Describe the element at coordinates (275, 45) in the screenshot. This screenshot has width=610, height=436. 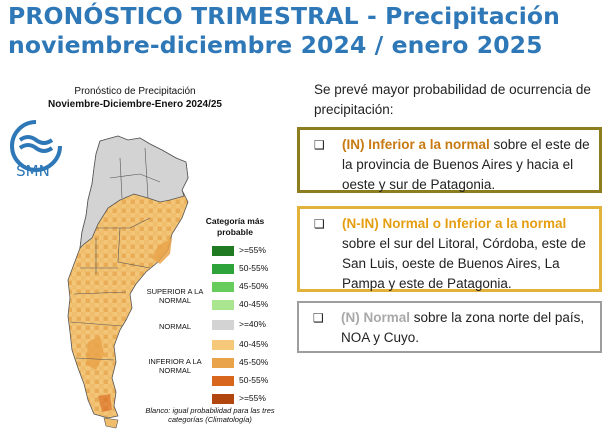
I see `title-line-2: noviembre-diciembre 2024 / enero 2025` at that location.